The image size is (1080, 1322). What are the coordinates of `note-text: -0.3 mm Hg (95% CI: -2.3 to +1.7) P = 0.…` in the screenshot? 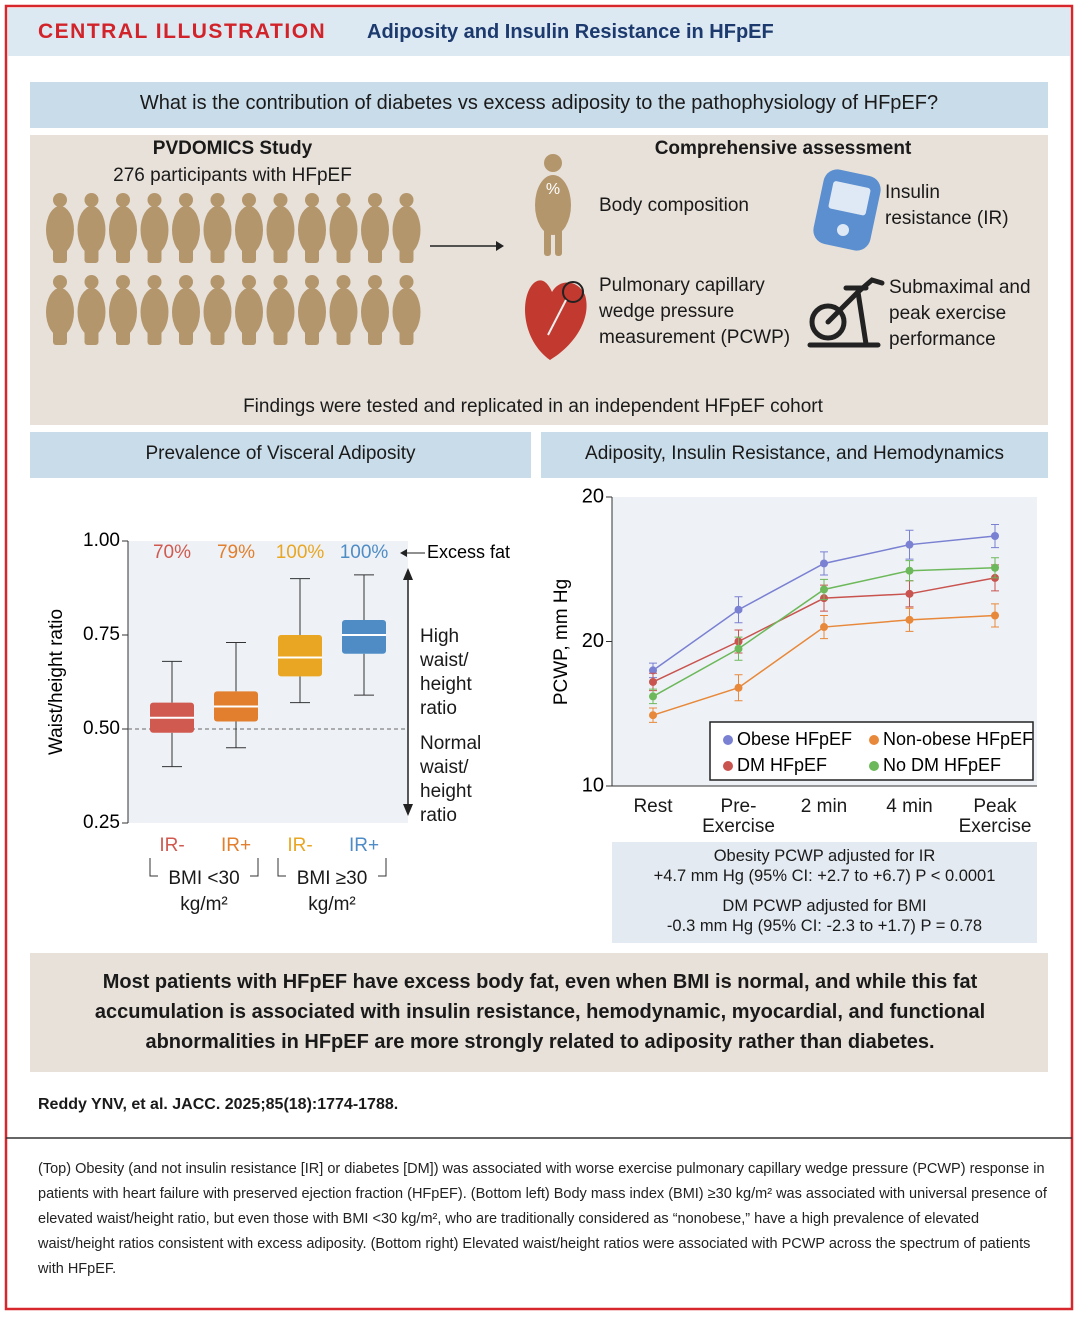 It's located at (824, 926).